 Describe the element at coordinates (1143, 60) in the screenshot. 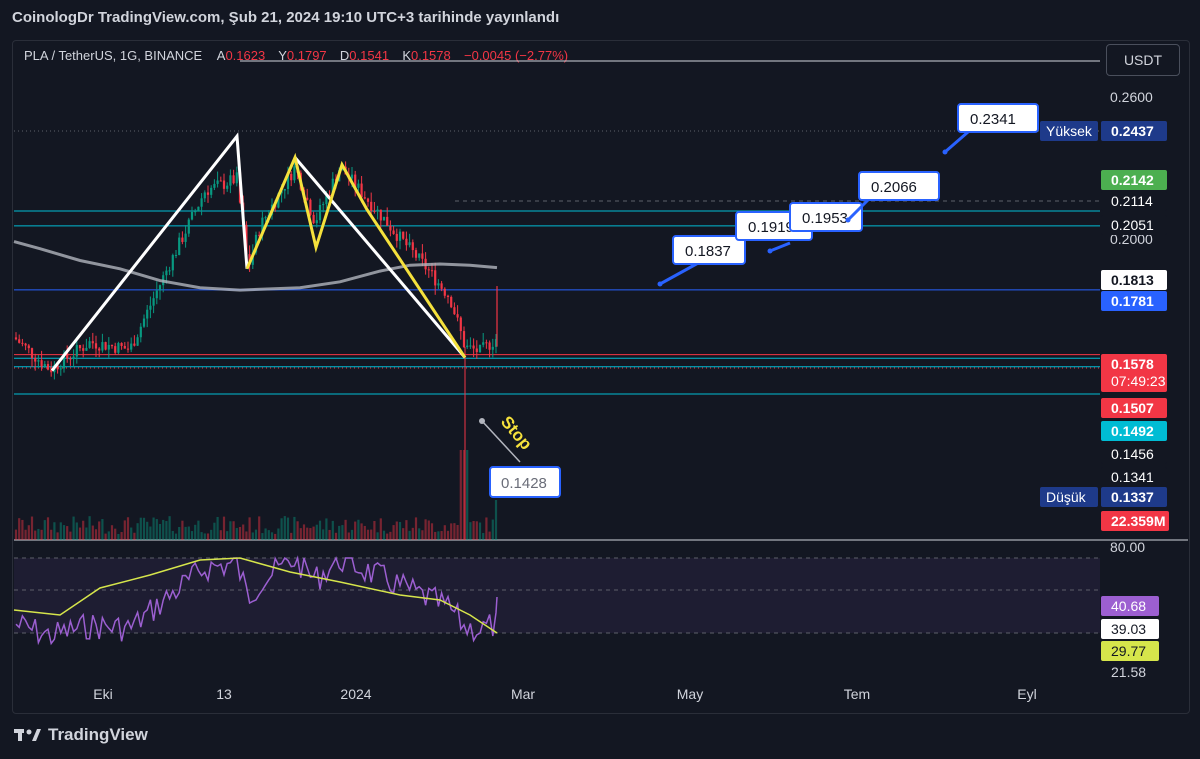

I see `currency-button: USDT` at that location.